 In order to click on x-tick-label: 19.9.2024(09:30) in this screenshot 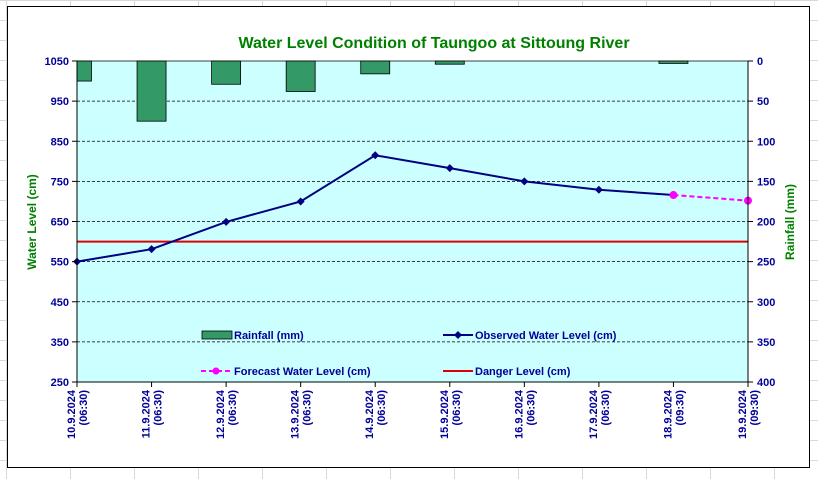, I will do `click(749, 414)`.